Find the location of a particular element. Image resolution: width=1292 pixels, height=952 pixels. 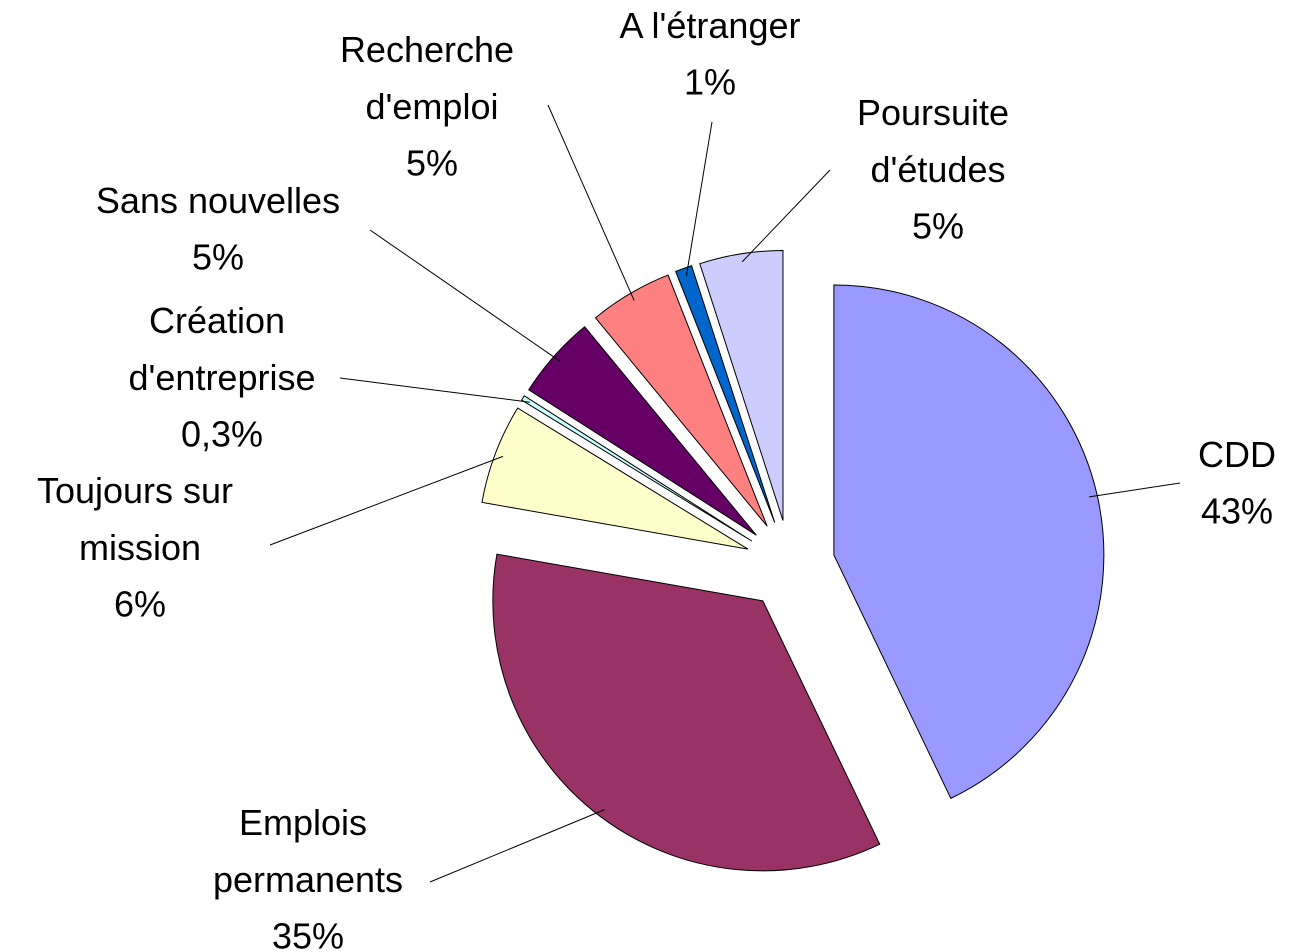

slice-value-label: 1% is located at coordinates (710, 82).